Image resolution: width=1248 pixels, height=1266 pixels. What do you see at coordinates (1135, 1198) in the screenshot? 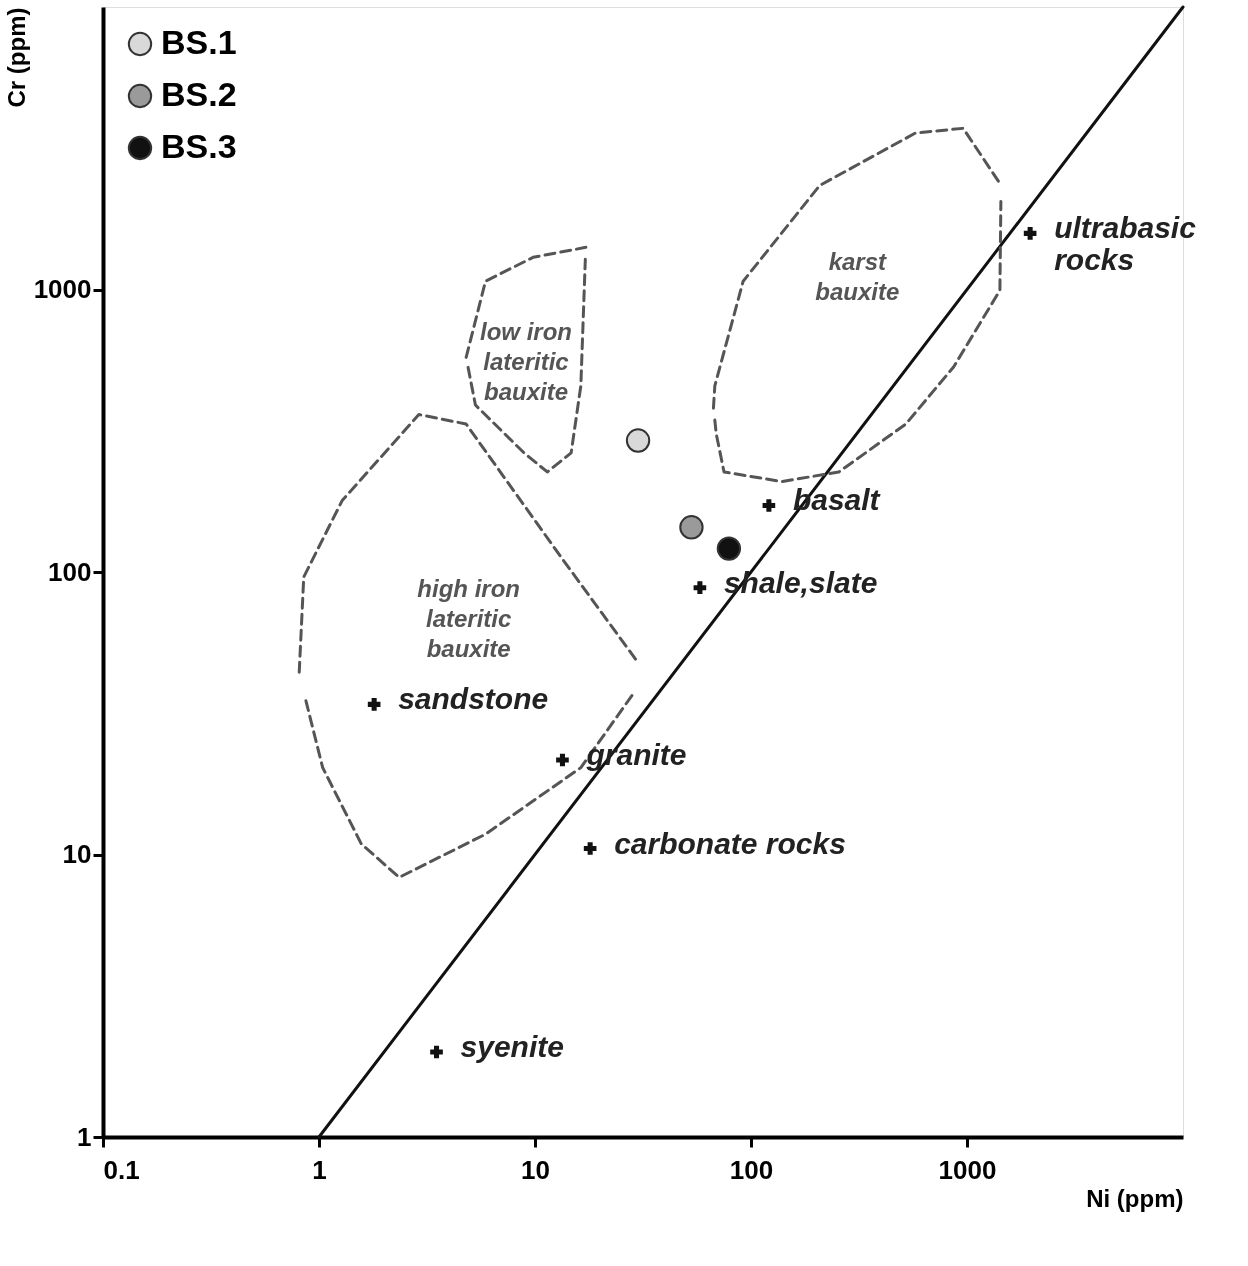
I see `x-axis-title: Ni (ppm)` at bounding box center [1135, 1198].